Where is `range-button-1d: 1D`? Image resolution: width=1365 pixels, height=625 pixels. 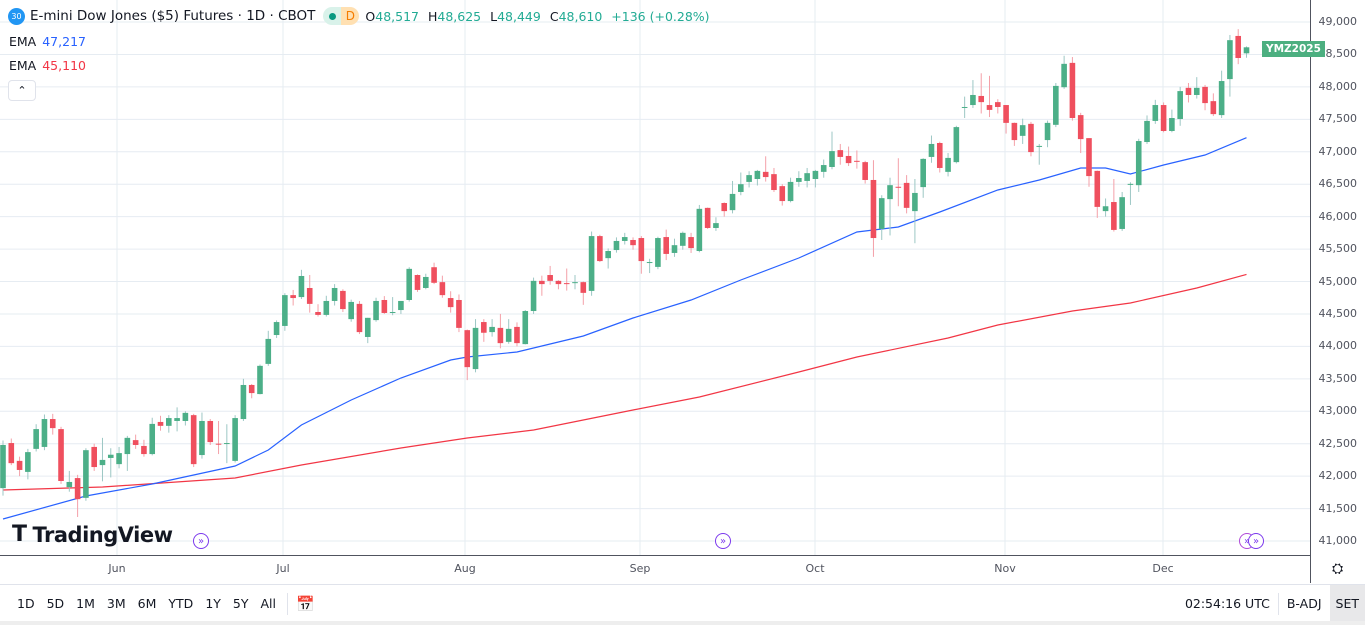
range-button-1d: 1D is located at coordinates (26, 603).